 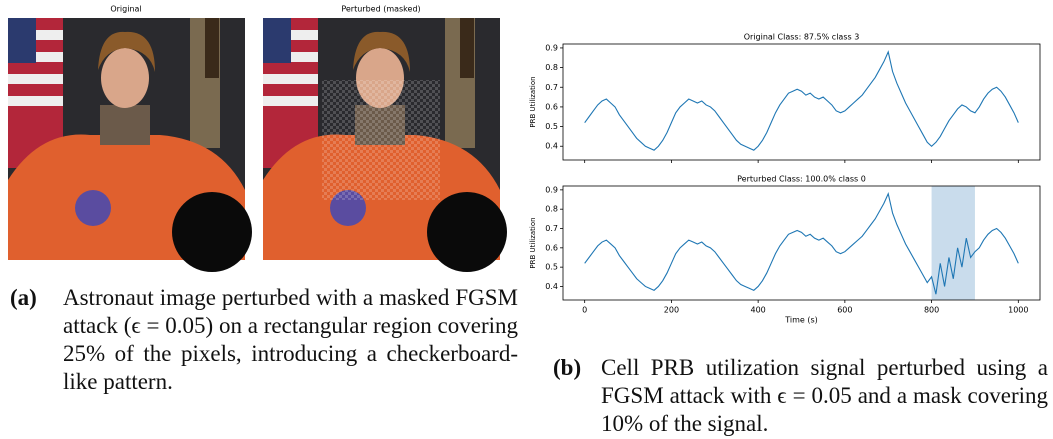 What do you see at coordinates (125, 9) in the screenshot?
I see `image-title: Original` at bounding box center [125, 9].